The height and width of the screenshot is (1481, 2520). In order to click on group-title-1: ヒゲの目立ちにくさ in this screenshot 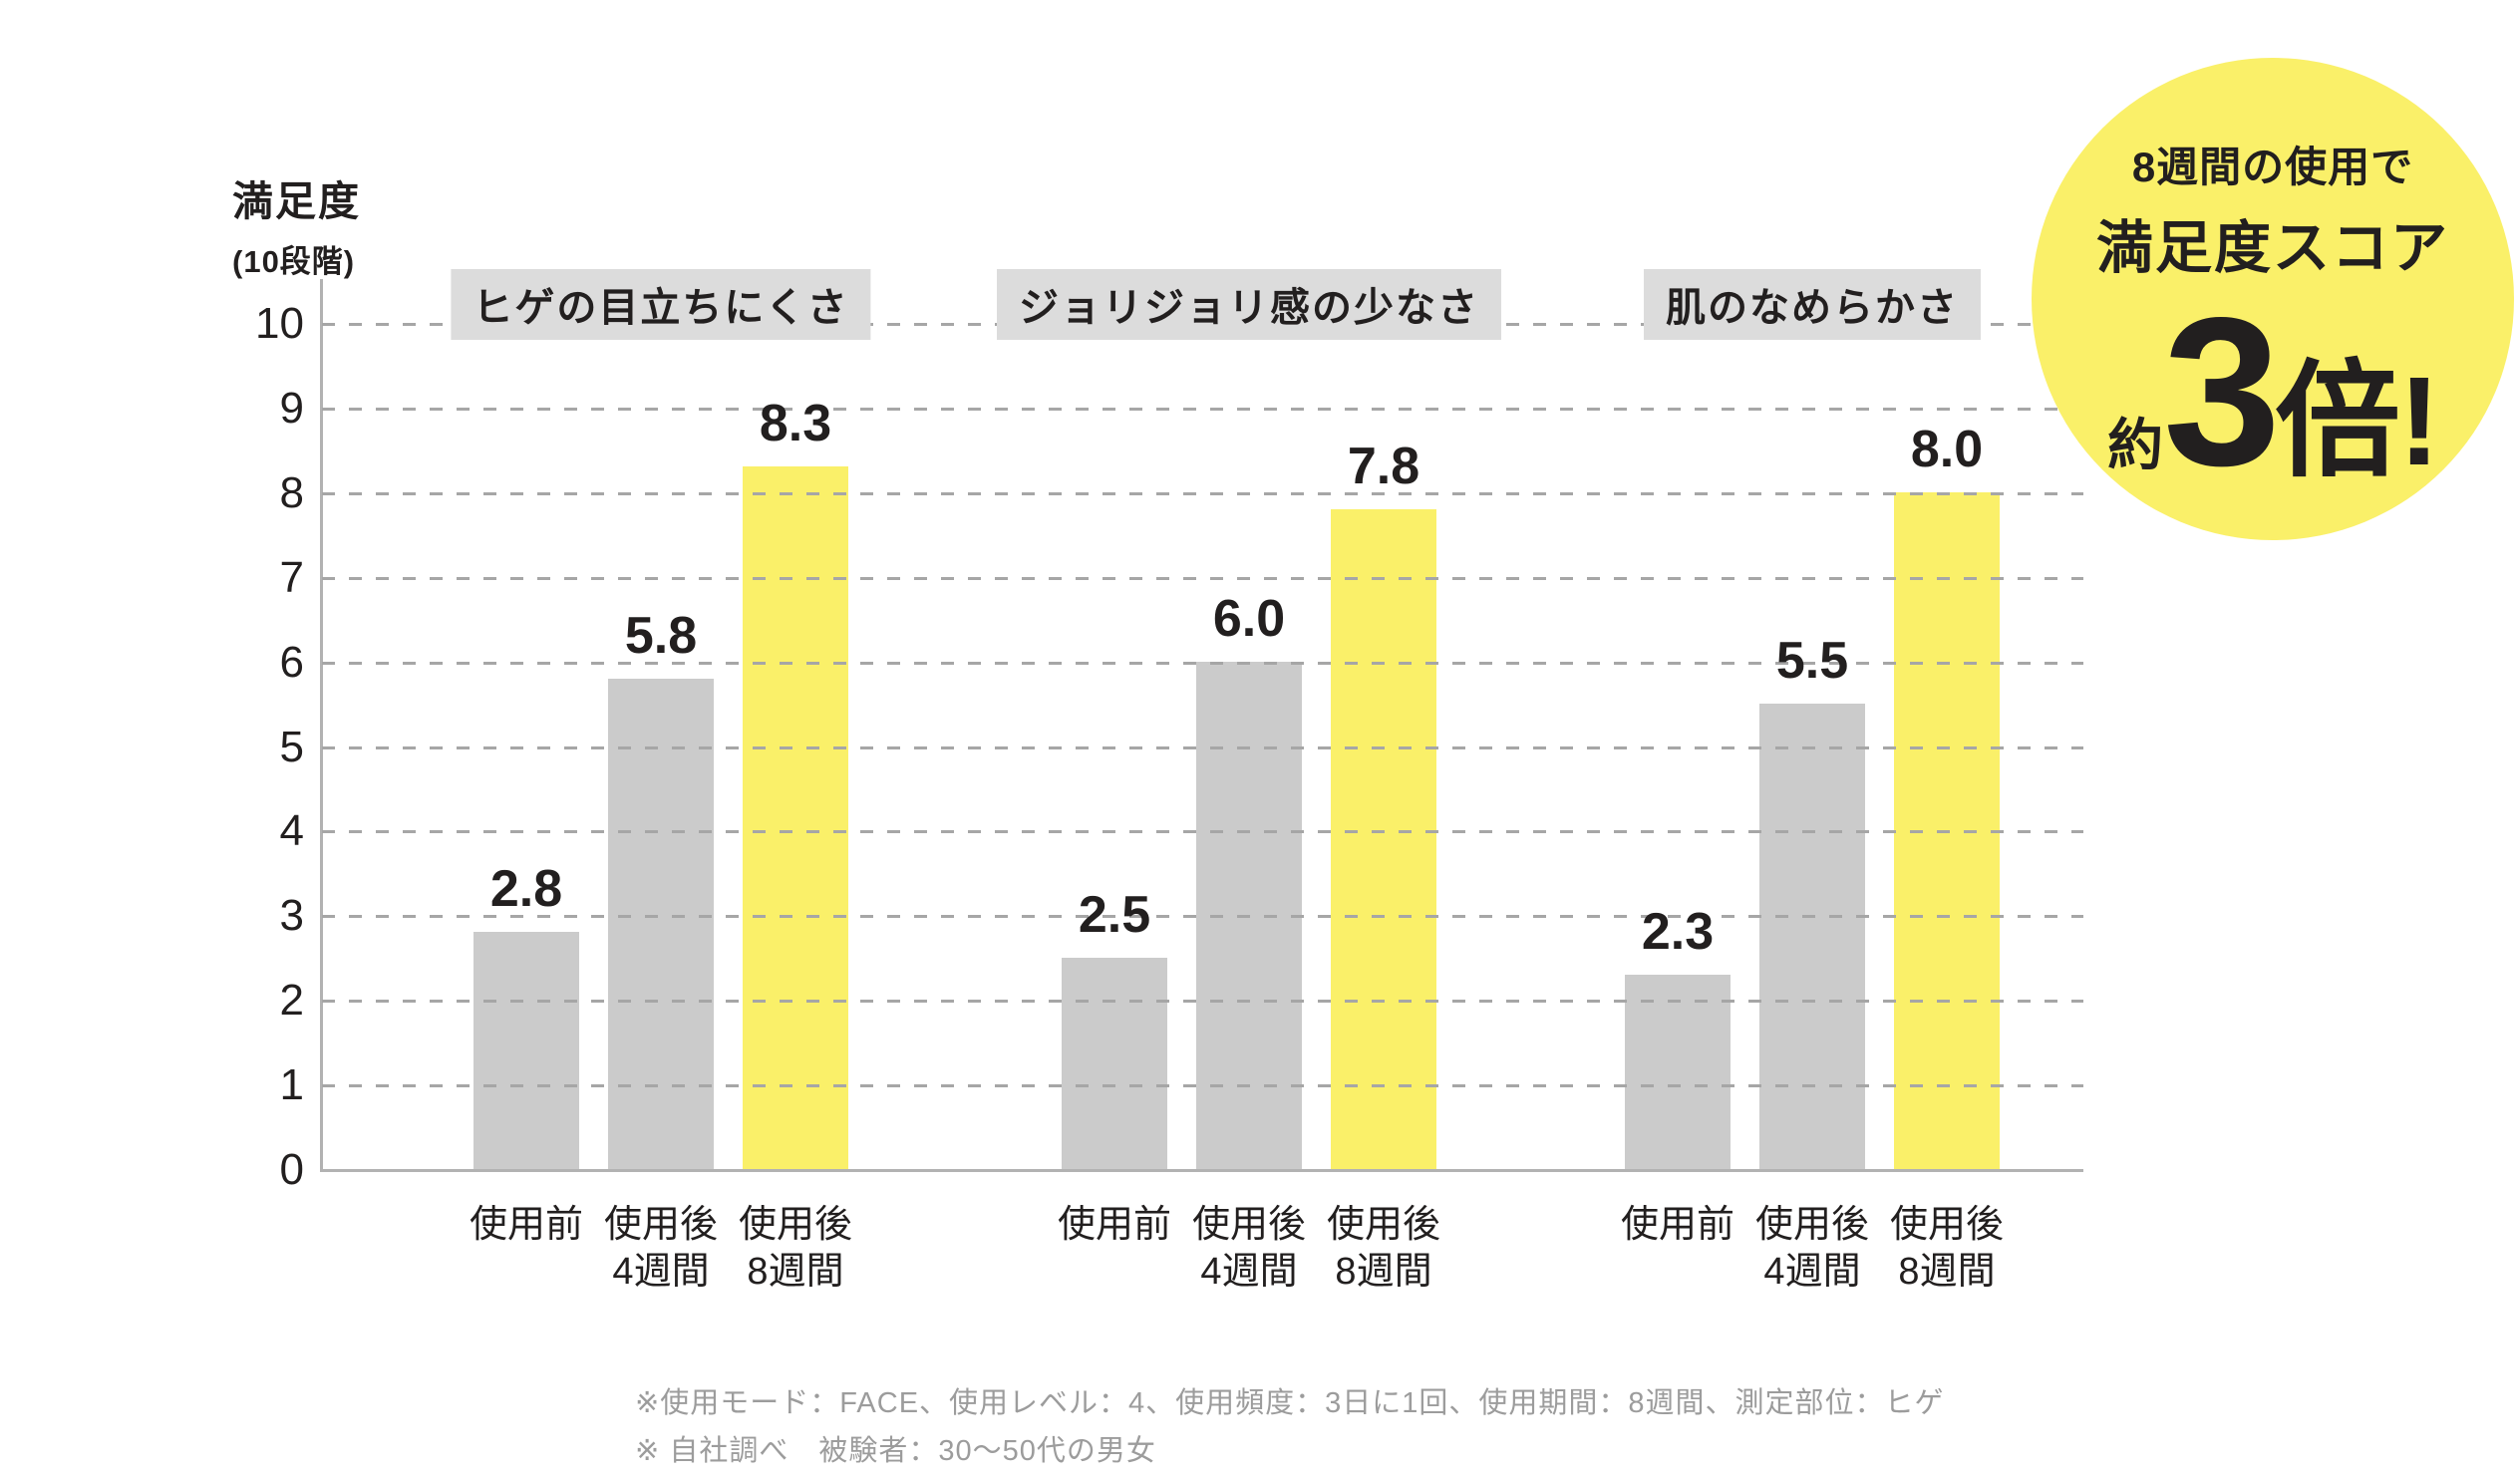, I will do `click(661, 304)`.